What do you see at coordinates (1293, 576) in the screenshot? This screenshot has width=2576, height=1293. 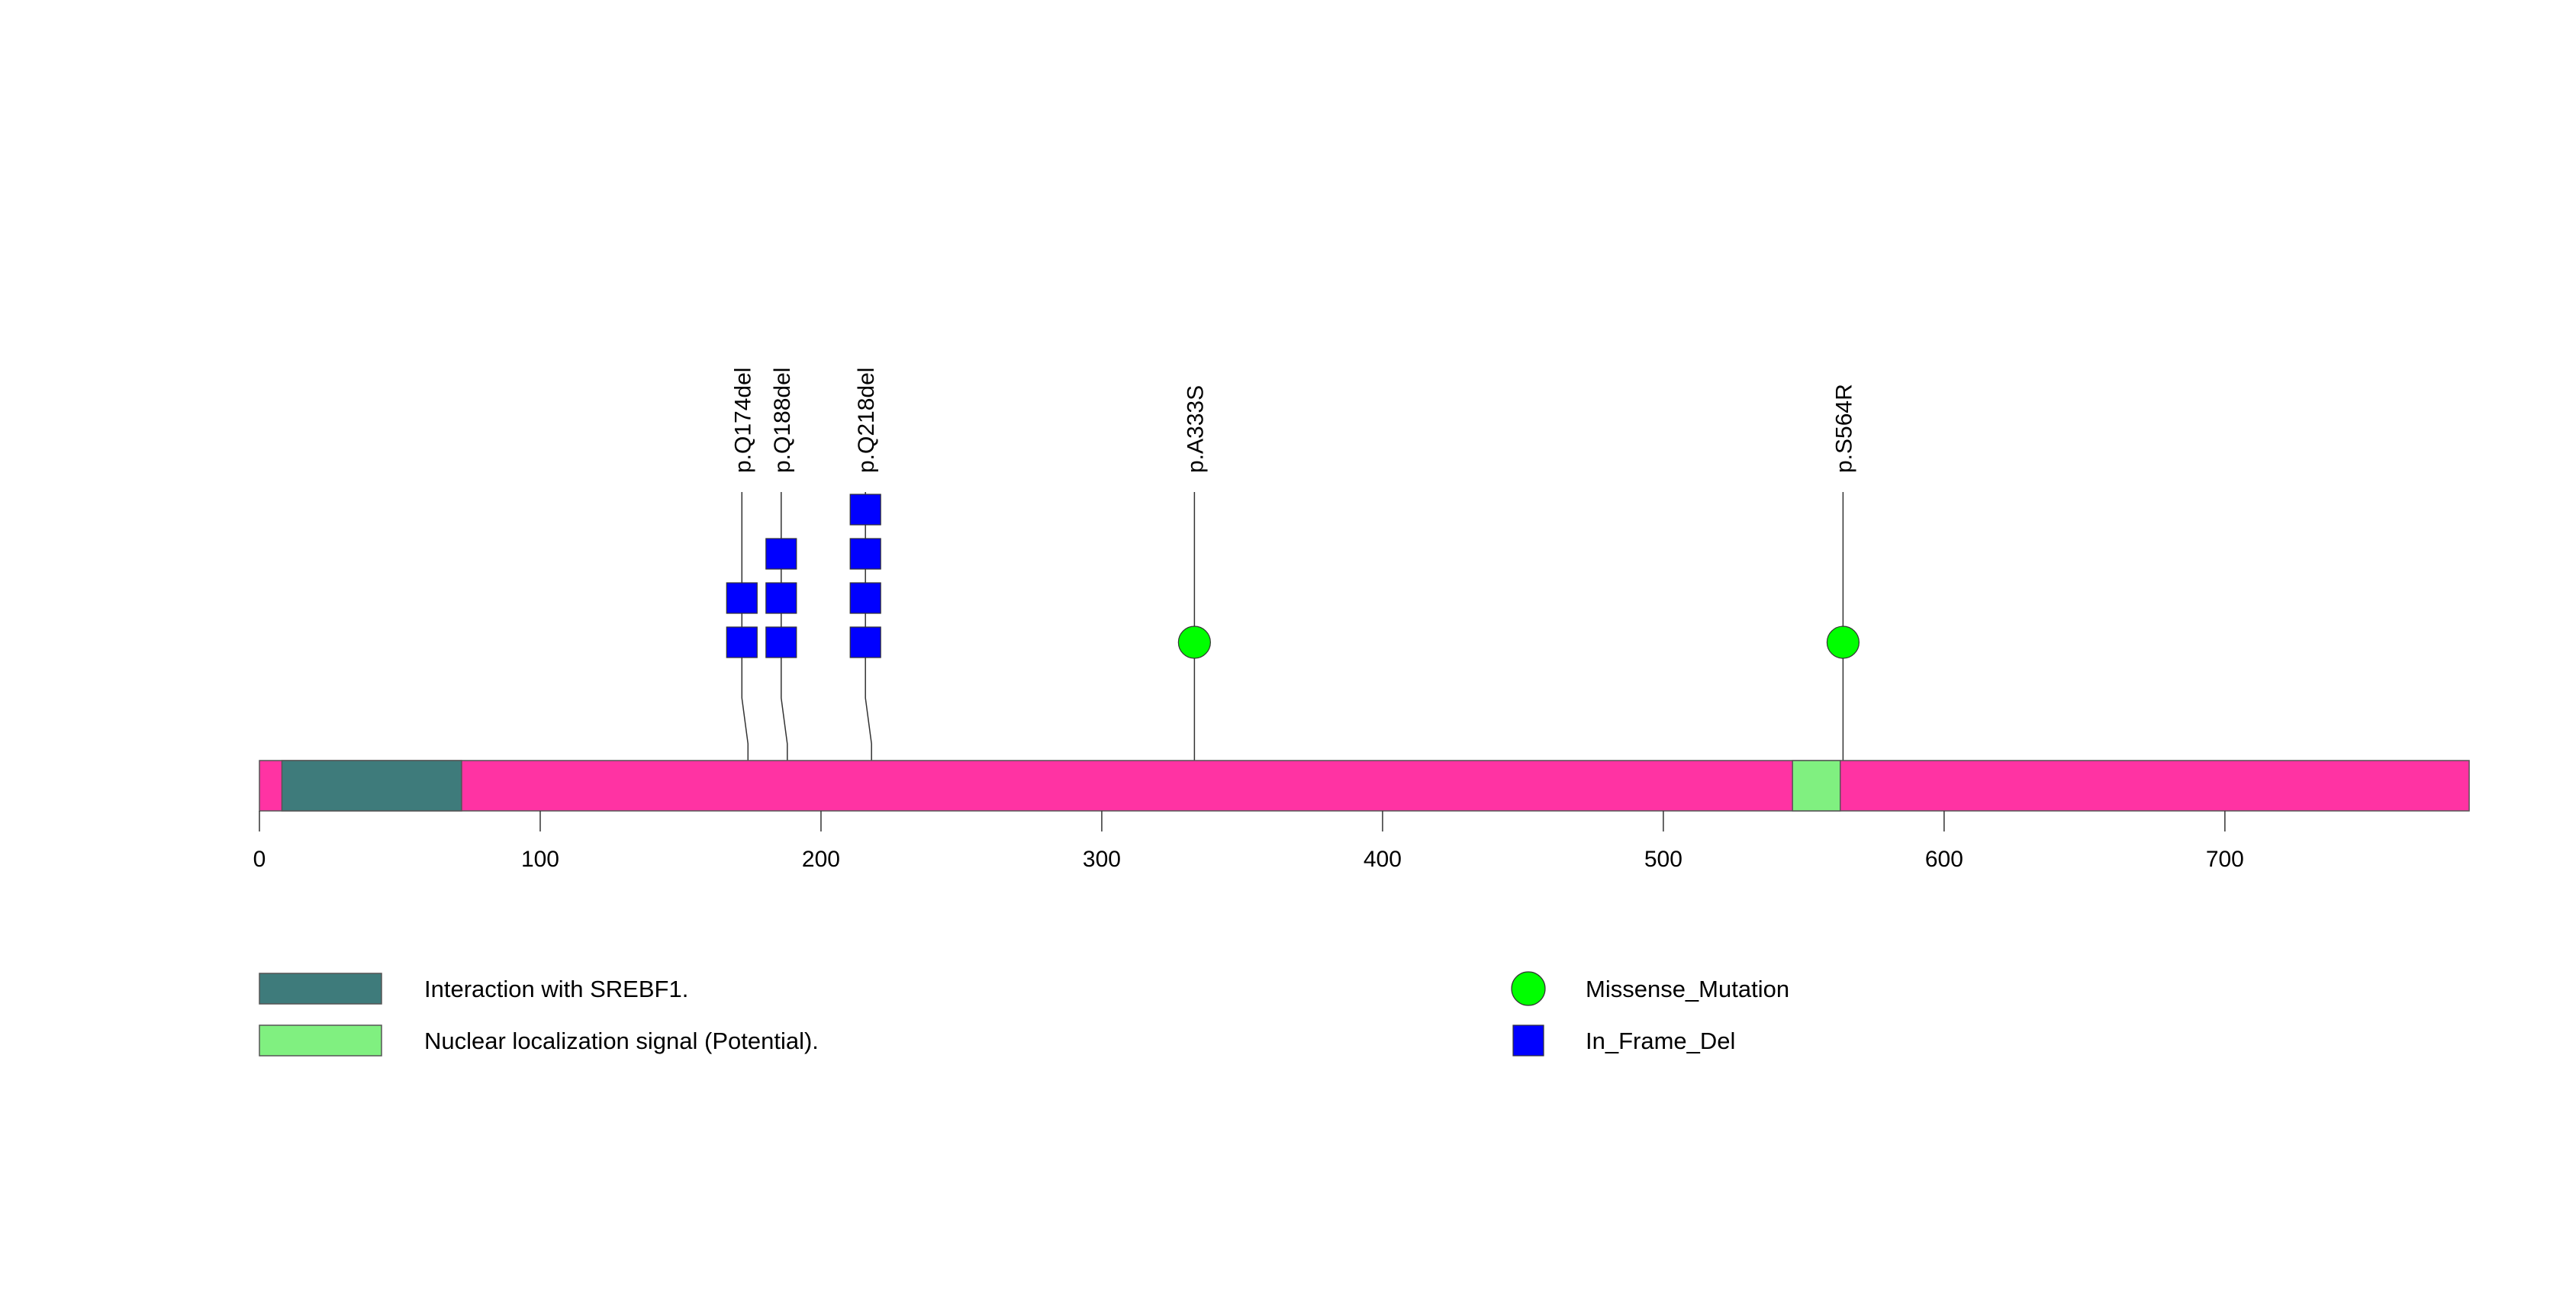 I see `mutation-markers` at bounding box center [1293, 576].